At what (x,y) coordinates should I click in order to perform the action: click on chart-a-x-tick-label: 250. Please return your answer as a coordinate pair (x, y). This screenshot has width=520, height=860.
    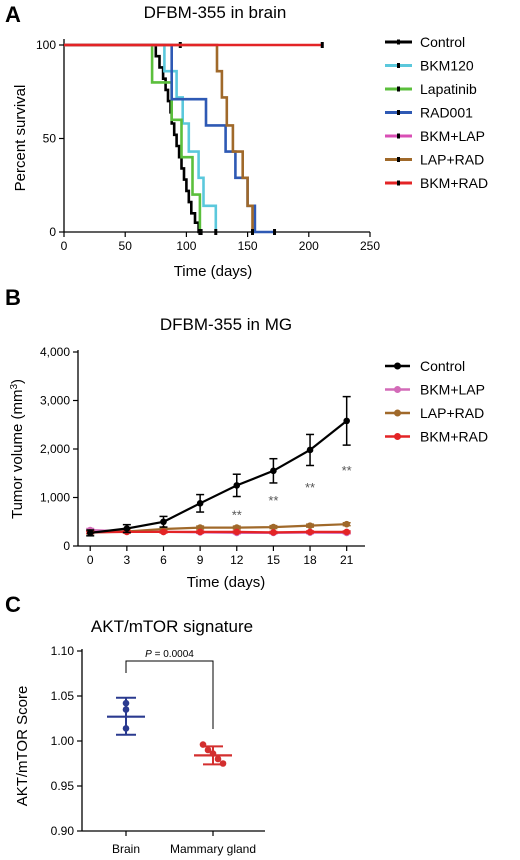
    Looking at the image, I should click on (370, 246).